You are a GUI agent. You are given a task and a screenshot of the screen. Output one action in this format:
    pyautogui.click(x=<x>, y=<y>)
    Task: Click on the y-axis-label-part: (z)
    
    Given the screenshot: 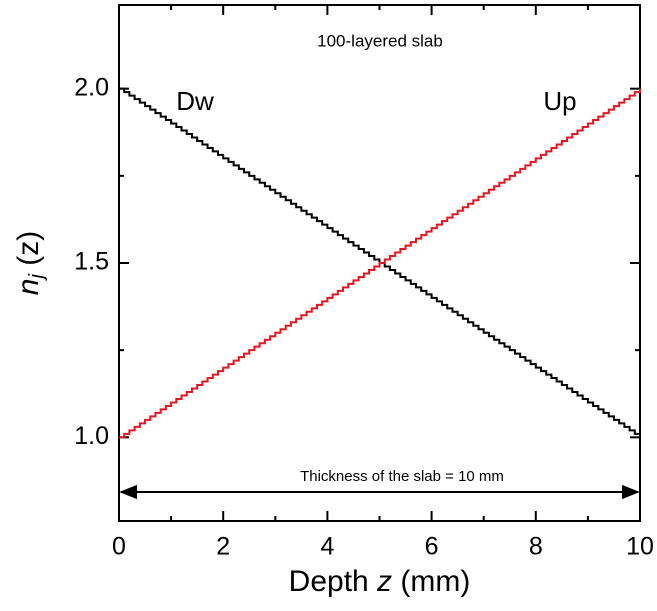 What is the action you would take?
    pyautogui.click(x=28, y=252)
    